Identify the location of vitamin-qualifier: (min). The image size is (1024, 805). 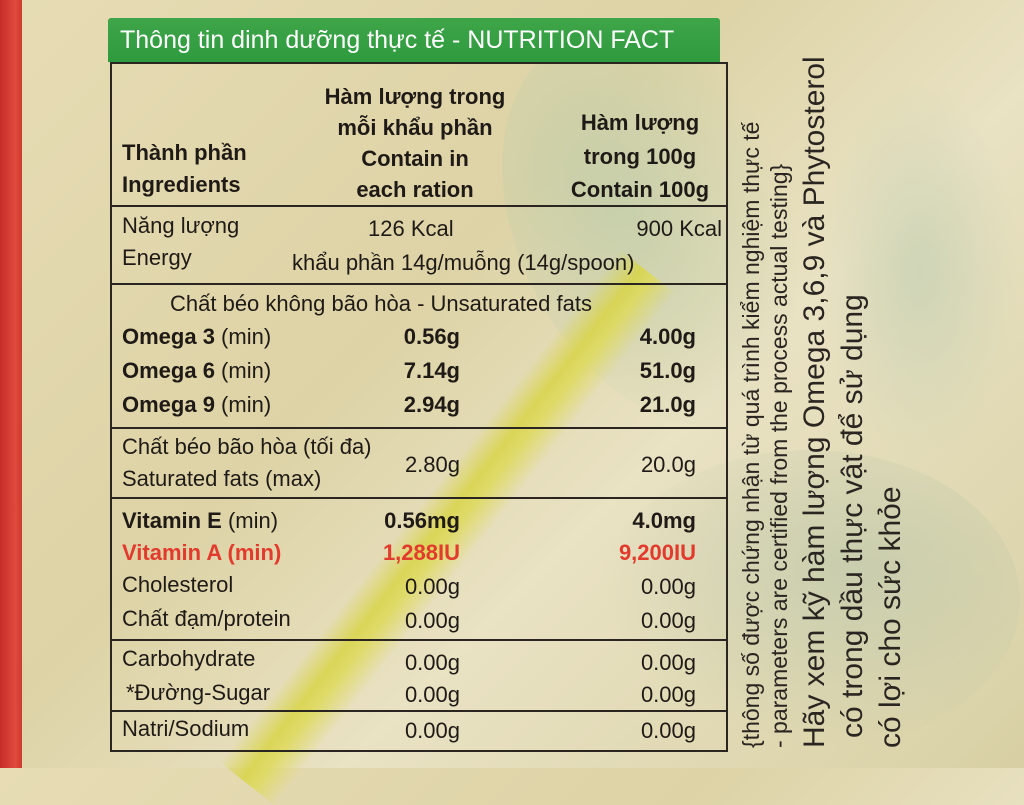
(250, 520).